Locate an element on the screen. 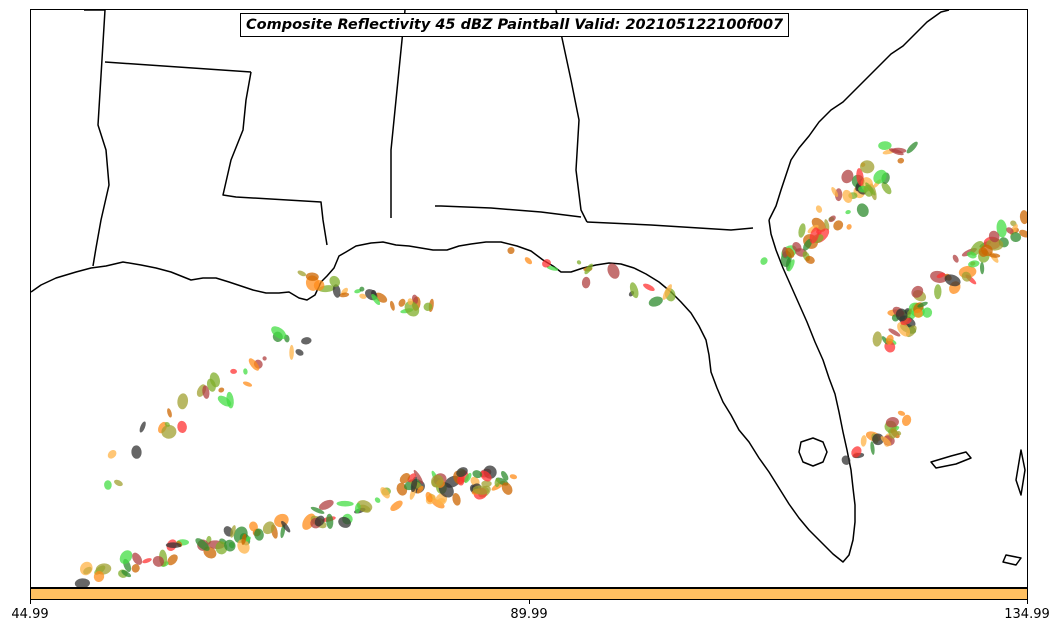 This screenshot has width=1062, height=633. lake-okeechobee is located at coordinates (813, 452).